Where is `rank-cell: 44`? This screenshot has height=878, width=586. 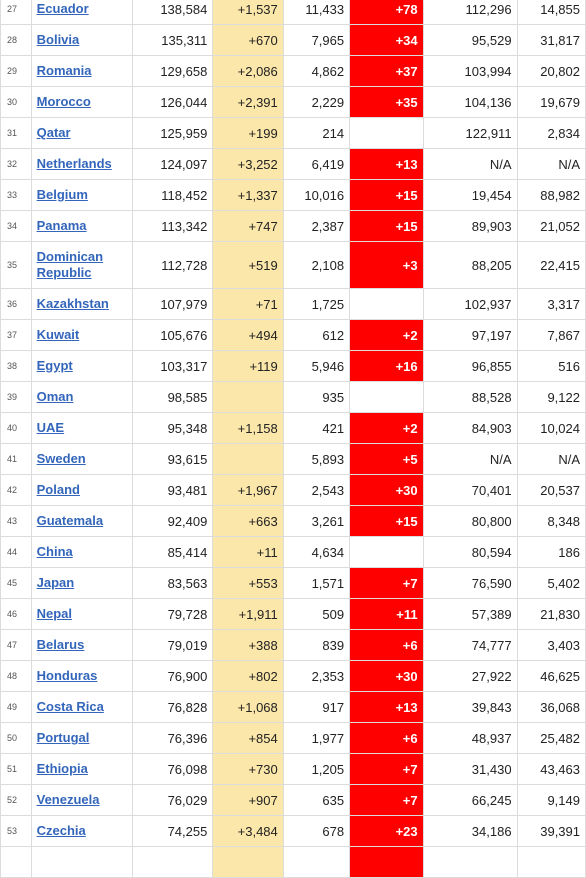 rank-cell: 44 is located at coordinates (16, 552).